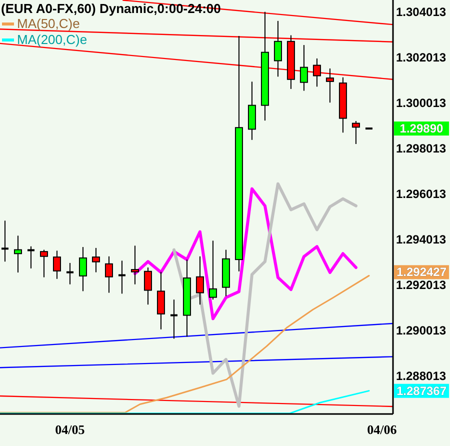  What do you see at coordinates (422, 129) in the screenshot?
I see `text: 1.29890` at bounding box center [422, 129].